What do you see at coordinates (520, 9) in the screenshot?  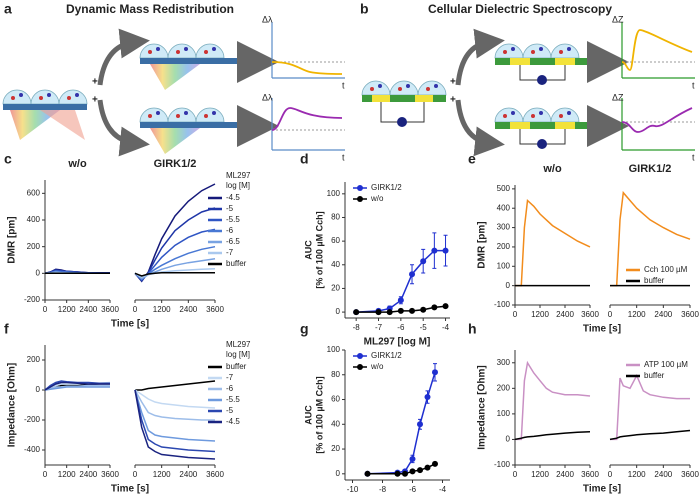 I see `diagram-title: Cellular Dielectric Spectroscopy` at bounding box center [520, 9].